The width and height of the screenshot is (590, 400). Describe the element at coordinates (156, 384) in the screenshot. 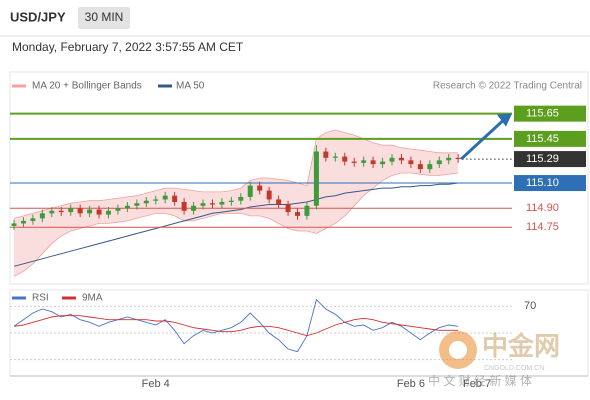

I see `x-tick-label: Feb 4` at that location.